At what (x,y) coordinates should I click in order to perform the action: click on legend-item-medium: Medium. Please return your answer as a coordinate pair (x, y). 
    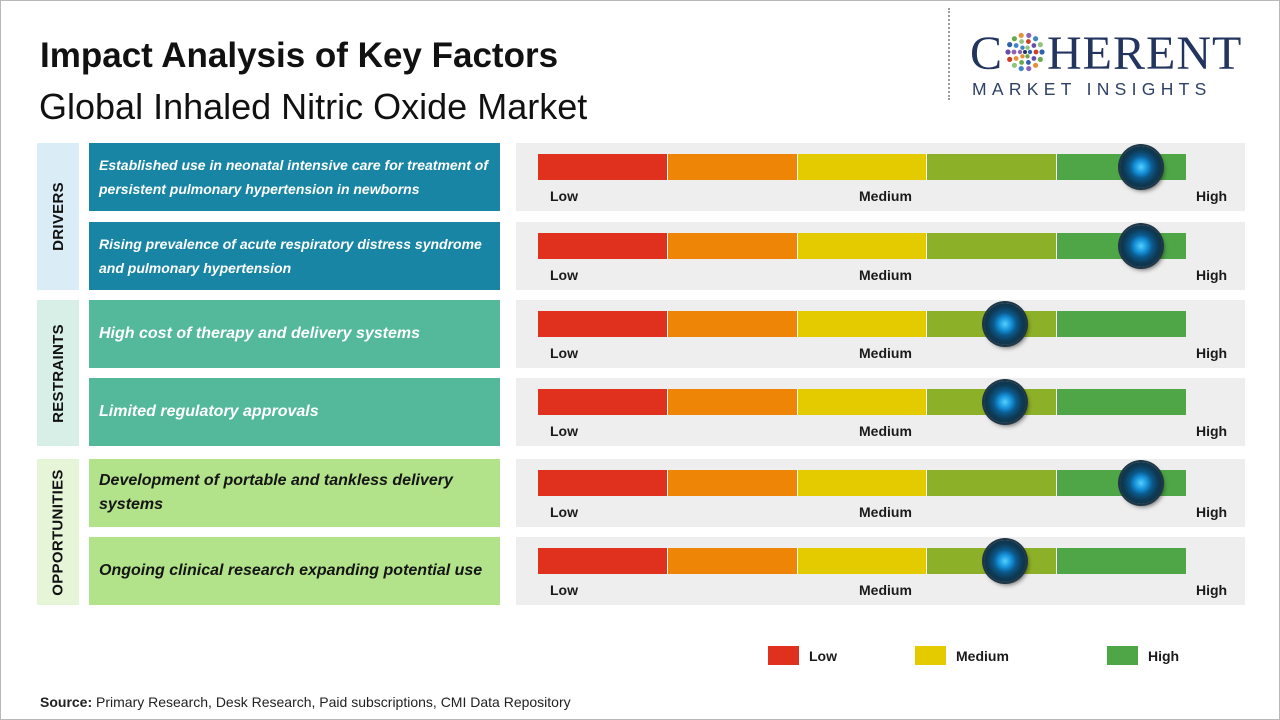
    Looking at the image, I should click on (962, 655).